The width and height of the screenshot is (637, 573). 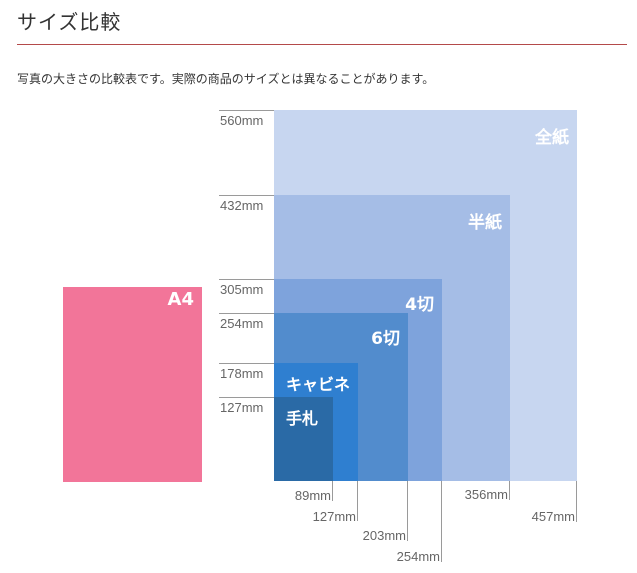 What do you see at coordinates (226, 79) in the screenshot?
I see `page-description: 写真の大きさの比較表です。実際の商品のサイズとは異なることがあります。` at bounding box center [226, 79].